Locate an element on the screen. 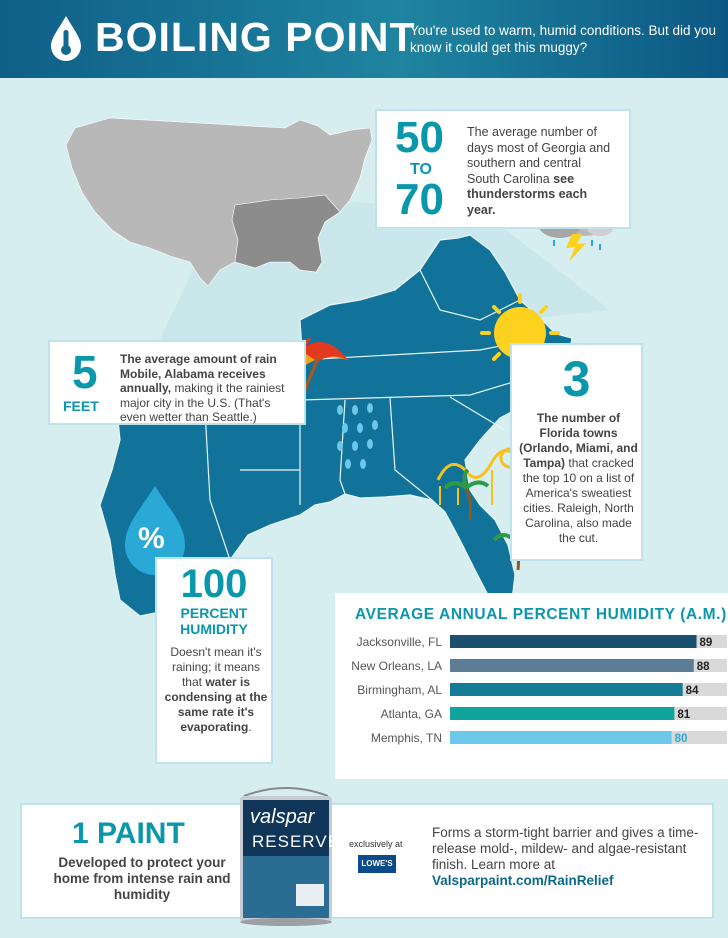  page-title: BOILING POINT is located at coordinates (255, 37).